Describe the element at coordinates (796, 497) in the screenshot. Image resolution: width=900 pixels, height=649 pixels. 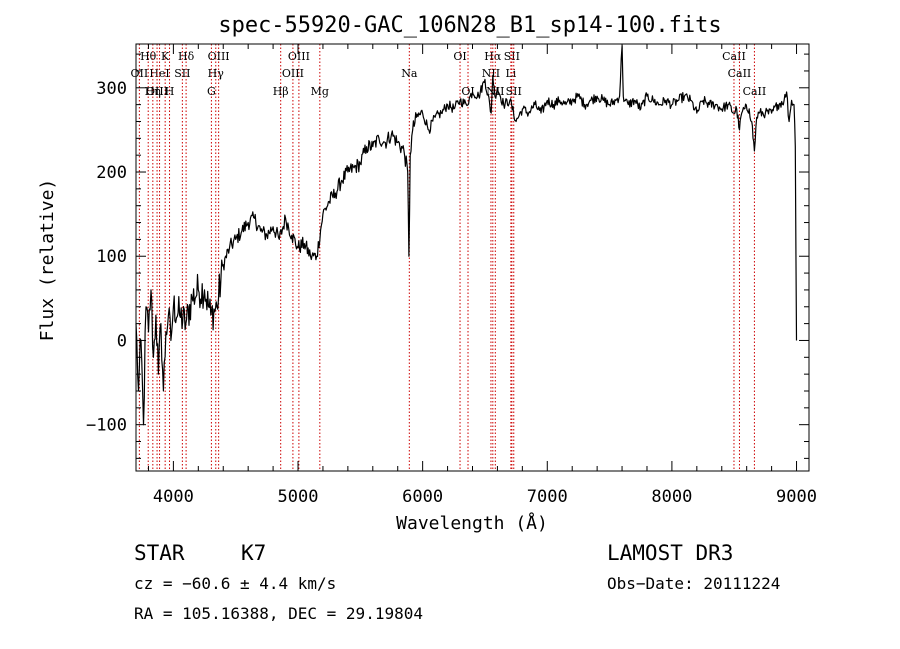
I see `x-tick-label-9000: 9000` at that location.